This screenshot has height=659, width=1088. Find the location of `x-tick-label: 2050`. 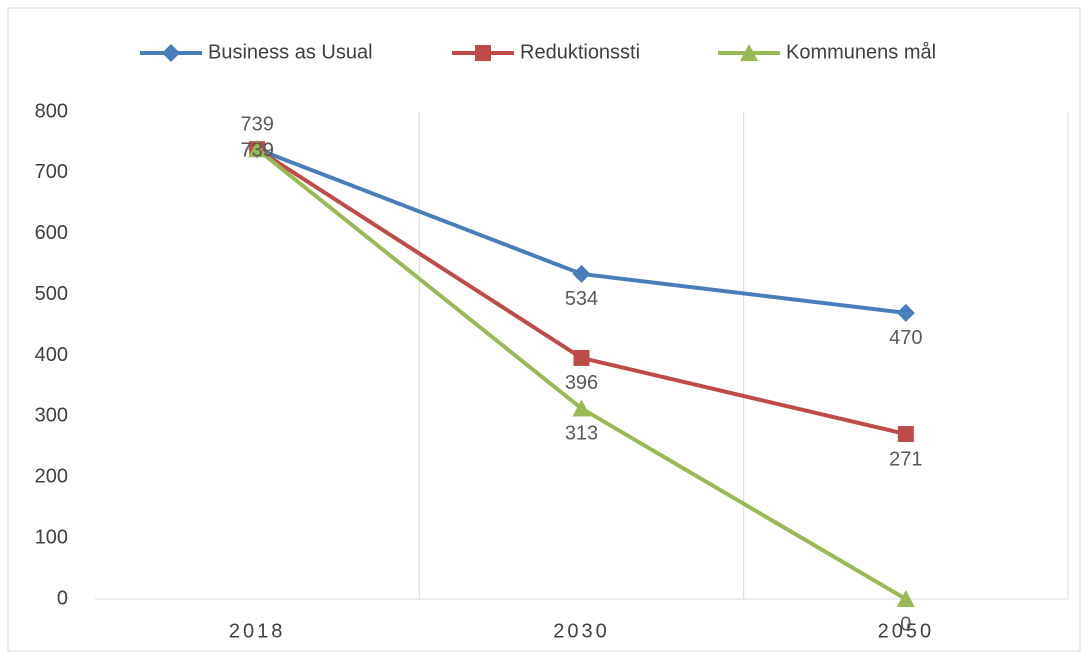

x-tick-label: 2050 is located at coordinates (906, 631).